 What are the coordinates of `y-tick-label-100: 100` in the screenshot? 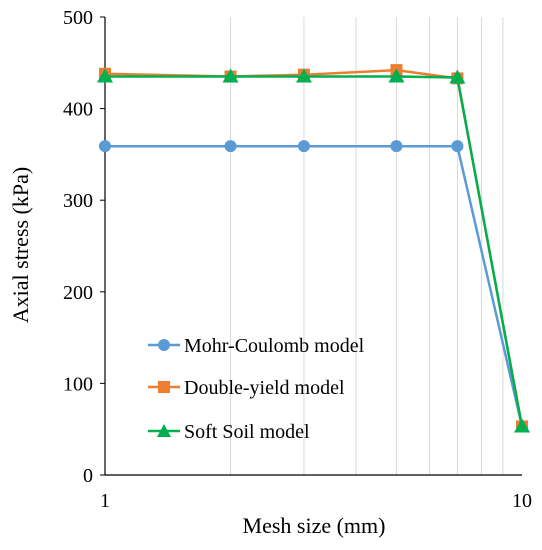 It's located at (78, 384).